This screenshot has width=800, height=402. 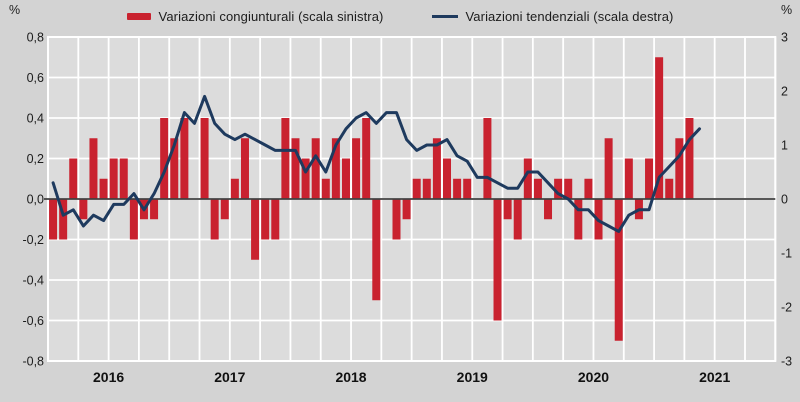 What do you see at coordinates (33, 362) in the screenshot?
I see `left-axis-tick-label: -0,8` at bounding box center [33, 362].